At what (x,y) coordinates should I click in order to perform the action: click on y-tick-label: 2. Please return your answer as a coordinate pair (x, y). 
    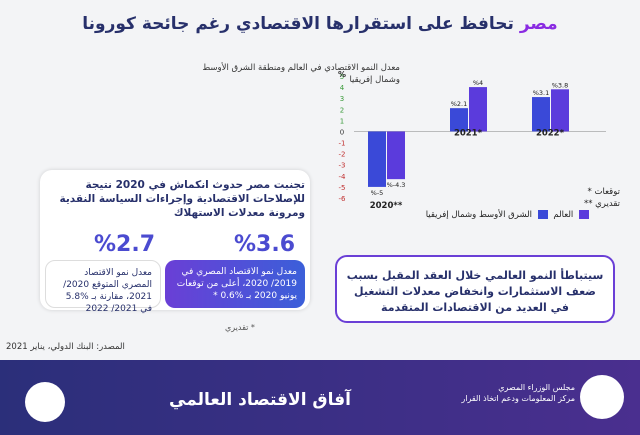
    Looking at the image, I should click on (342, 110).